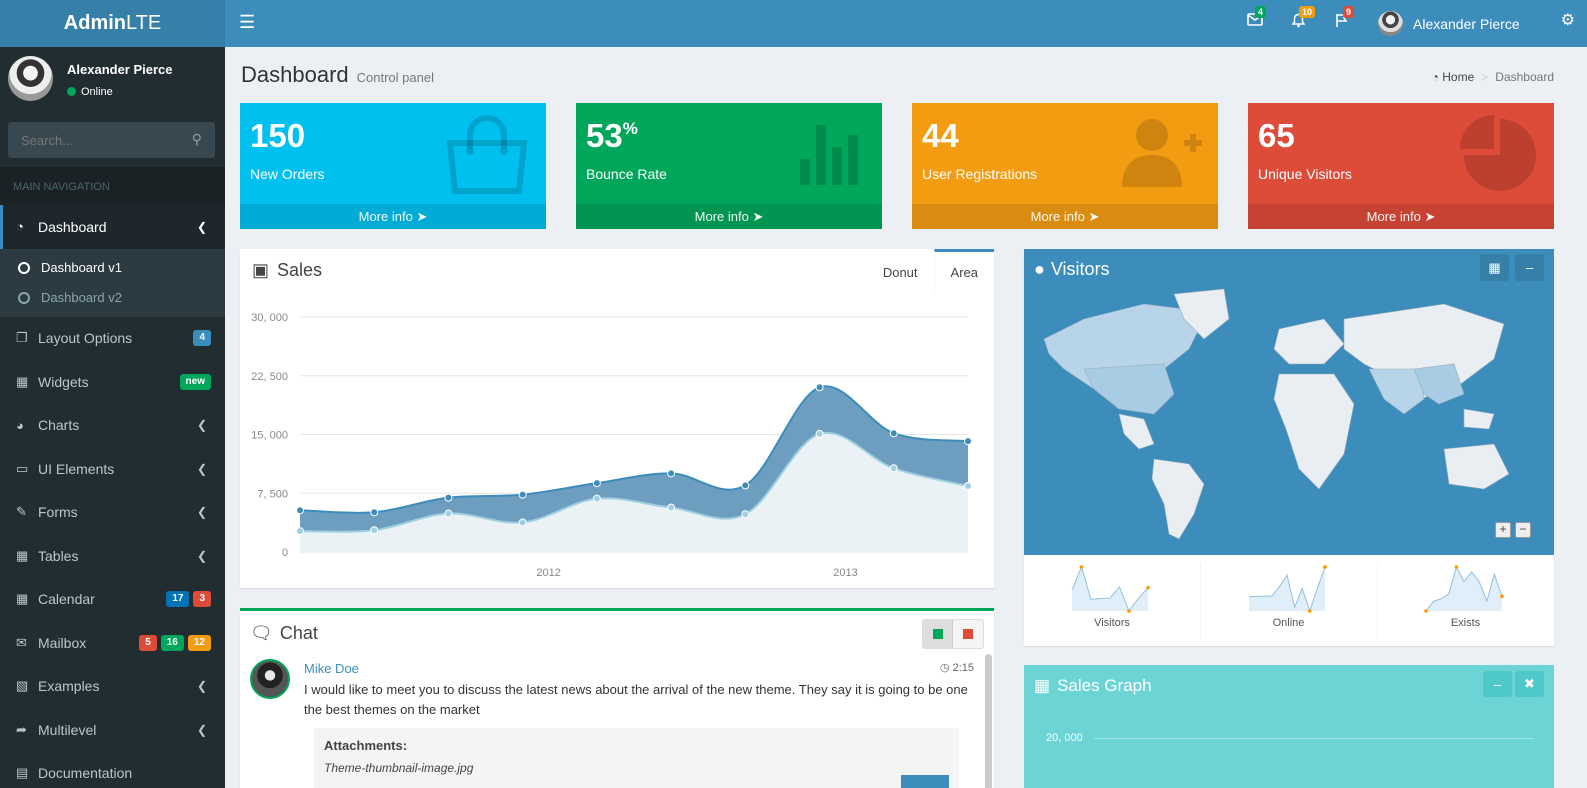 Image resolution: width=1587 pixels, height=788 pixels. What do you see at coordinates (20, 425) in the screenshot?
I see `pie-chart-icon: ◕` at bounding box center [20, 425].